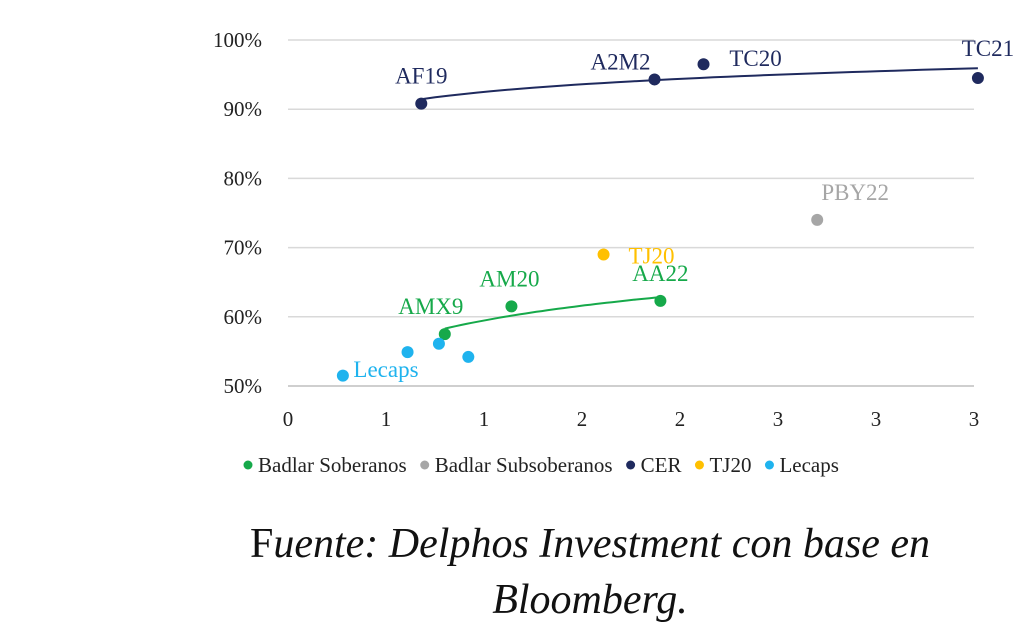  Describe the element at coordinates (652, 256) in the screenshot. I see `data-label: TJ20` at that location.